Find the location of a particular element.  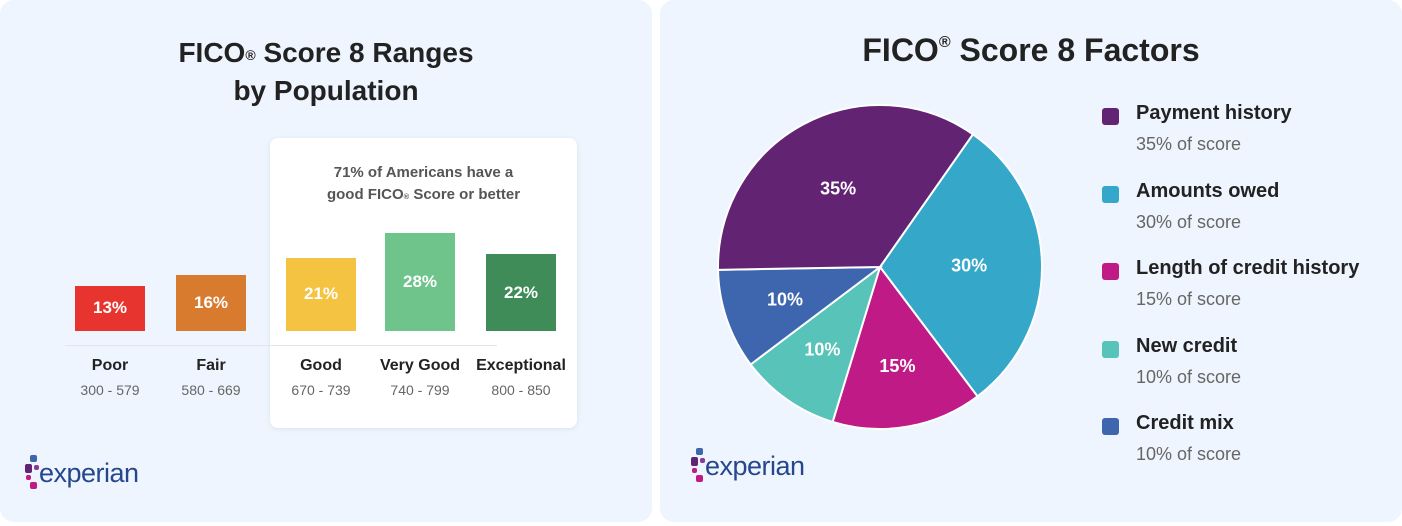

pie-slice-length-of-credit-history is located at coordinates (905, 347).